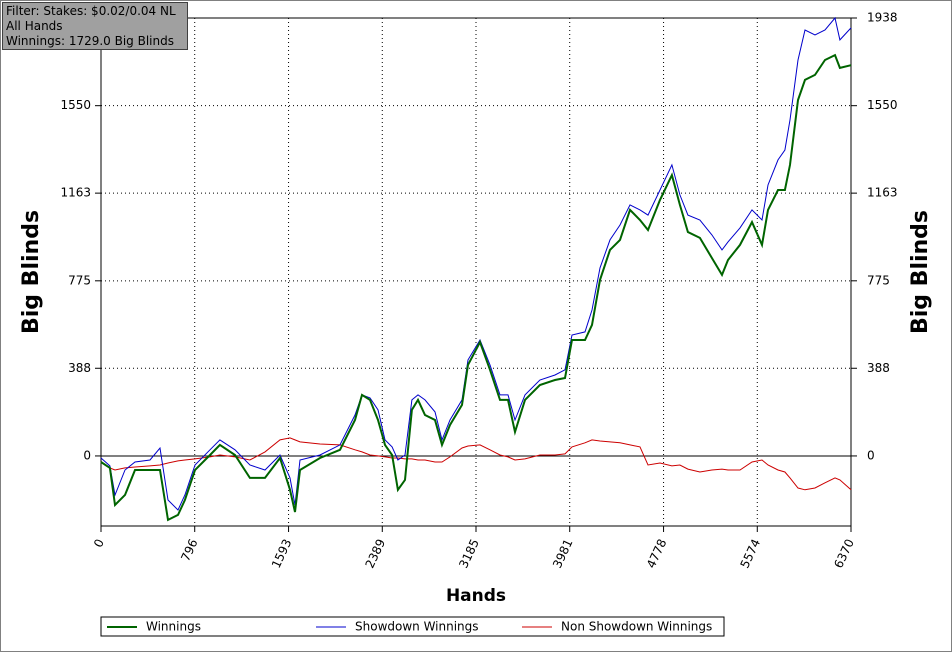 Image resolution: width=952 pixels, height=652 pixels. Describe the element at coordinates (376, 554) in the screenshot. I see `x-tick-label: 2389` at that location.